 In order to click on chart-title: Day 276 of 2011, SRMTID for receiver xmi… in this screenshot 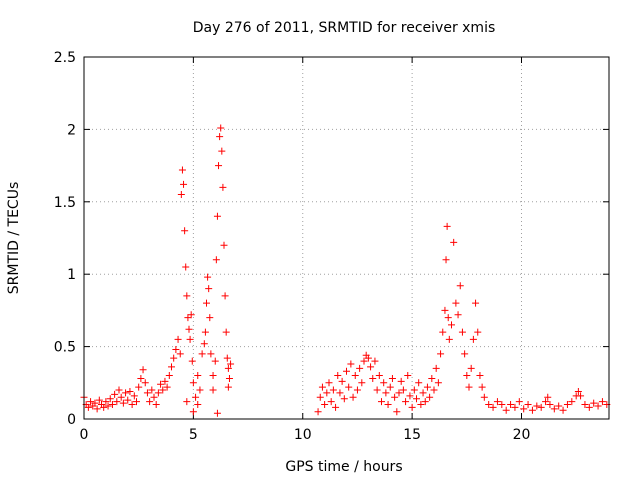, I will do `click(344, 28)`.